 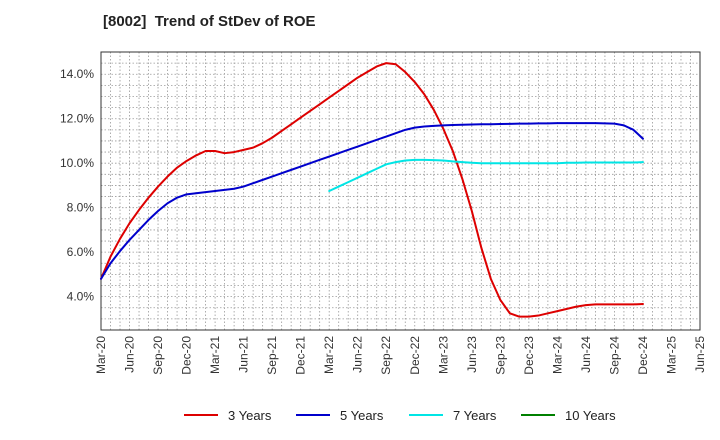 I want to click on legend-item-3-years: 3 Years, so click(x=227, y=415).